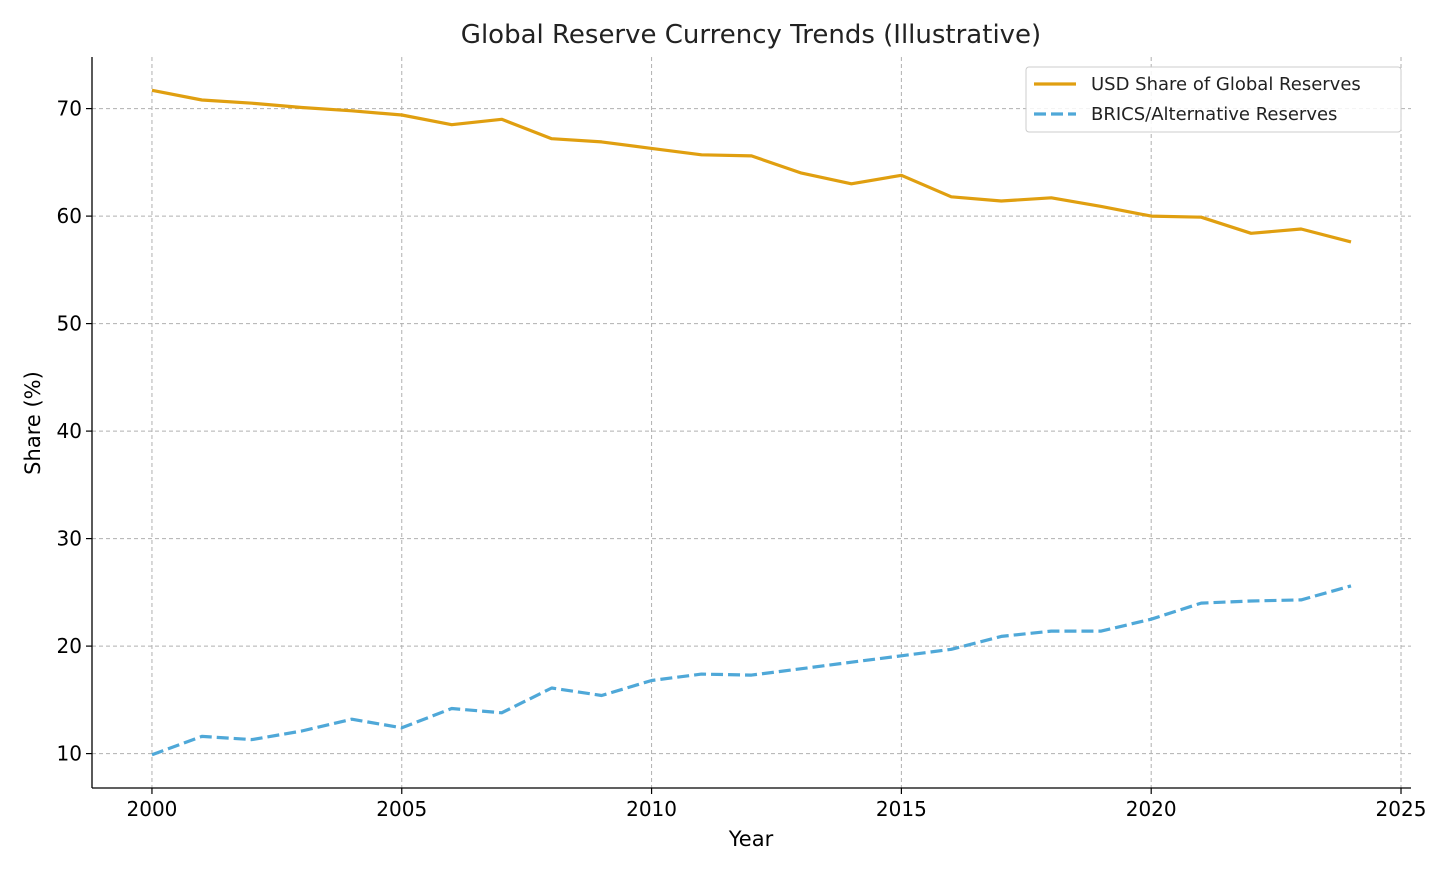 This screenshot has width=1456, height=874. Describe the element at coordinates (33, 423) in the screenshot. I see `y-axis-title: Share (%)` at that location.